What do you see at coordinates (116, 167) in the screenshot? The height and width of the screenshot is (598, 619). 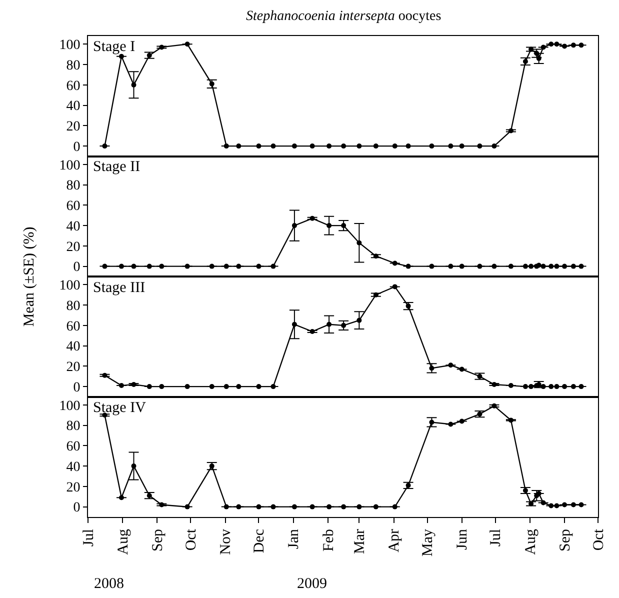 I see `legend-label: Stage II` at bounding box center [116, 167].